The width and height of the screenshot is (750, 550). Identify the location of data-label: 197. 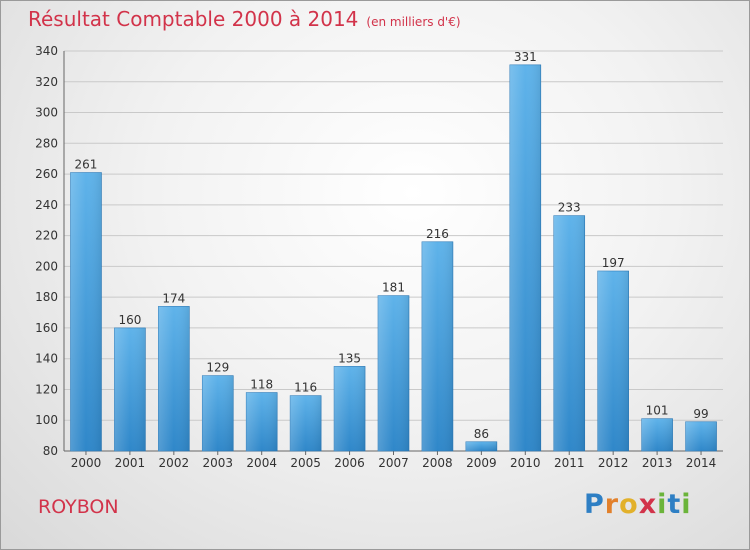
(613, 263).